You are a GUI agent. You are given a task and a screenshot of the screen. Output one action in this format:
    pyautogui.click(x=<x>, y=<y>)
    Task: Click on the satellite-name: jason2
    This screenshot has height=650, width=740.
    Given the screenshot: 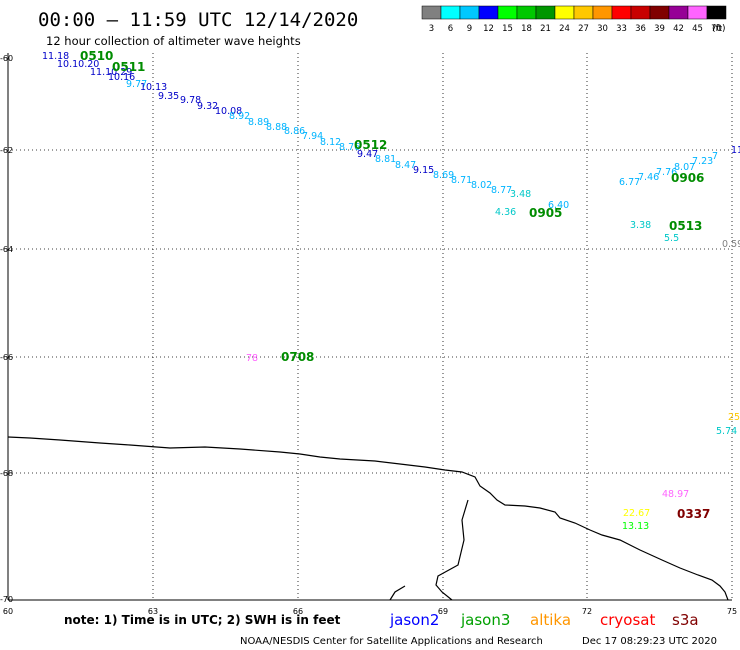 What is the action you would take?
    pyautogui.click(x=414, y=620)
    